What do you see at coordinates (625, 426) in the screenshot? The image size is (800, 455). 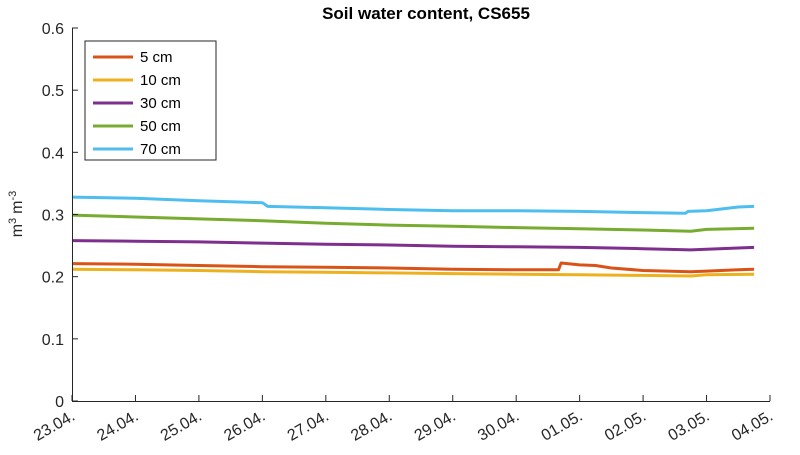 I see `x-tick-label: 02.05.` at bounding box center [625, 426].